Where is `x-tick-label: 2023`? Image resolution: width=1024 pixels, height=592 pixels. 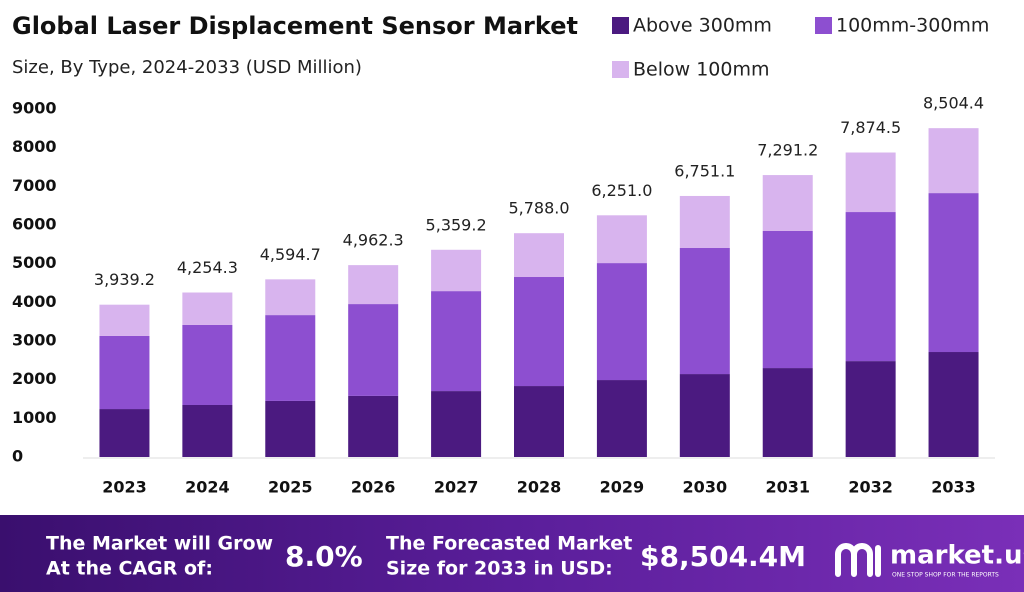
x-tick-label: 2023 is located at coordinates (124, 487).